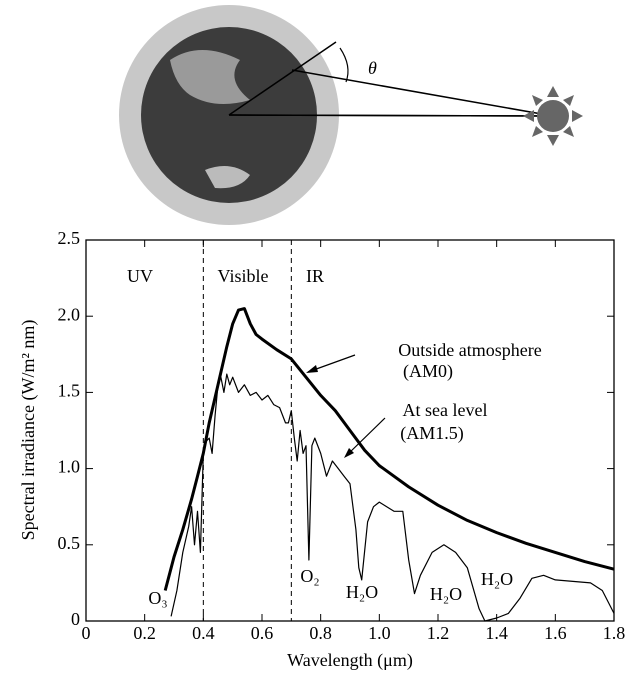 Image resolution: width=630 pixels, height=678 pixels. I want to click on x-tick-label: 0.8, so click(320, 633).